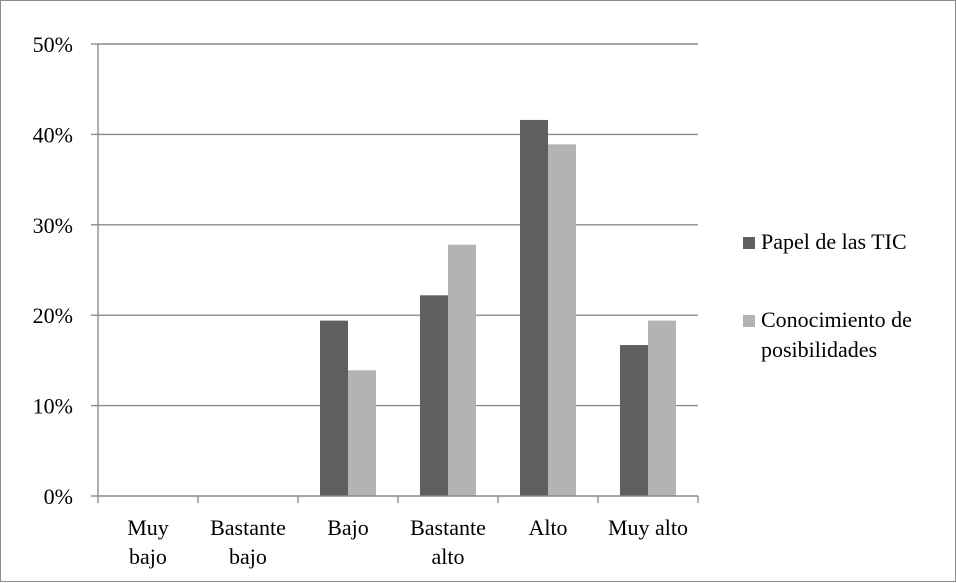  Describe the element at coordinates (547, 527) in the screenshot. I see `x-category-label: Alto` at that location.